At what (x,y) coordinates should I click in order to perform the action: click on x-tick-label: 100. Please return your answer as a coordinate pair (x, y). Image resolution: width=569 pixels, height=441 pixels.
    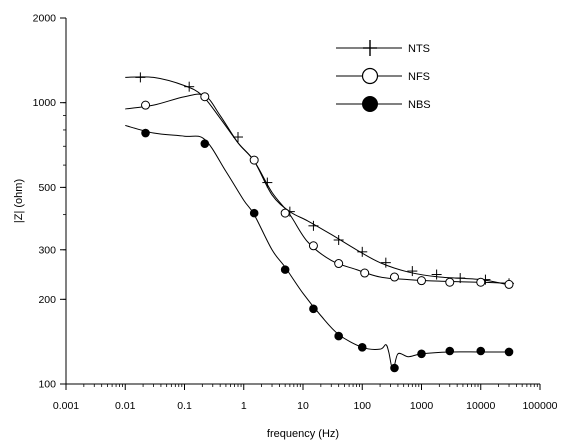
    Looking at the image, I should click on (362, 406).